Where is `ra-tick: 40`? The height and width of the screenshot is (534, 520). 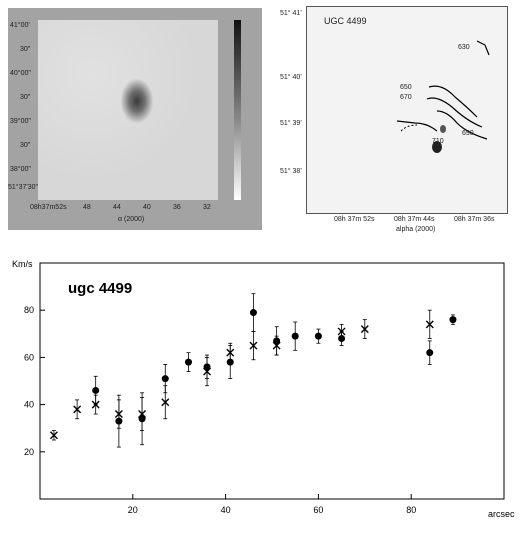 ra-tick: 40 is located at coordinates (147, 207).